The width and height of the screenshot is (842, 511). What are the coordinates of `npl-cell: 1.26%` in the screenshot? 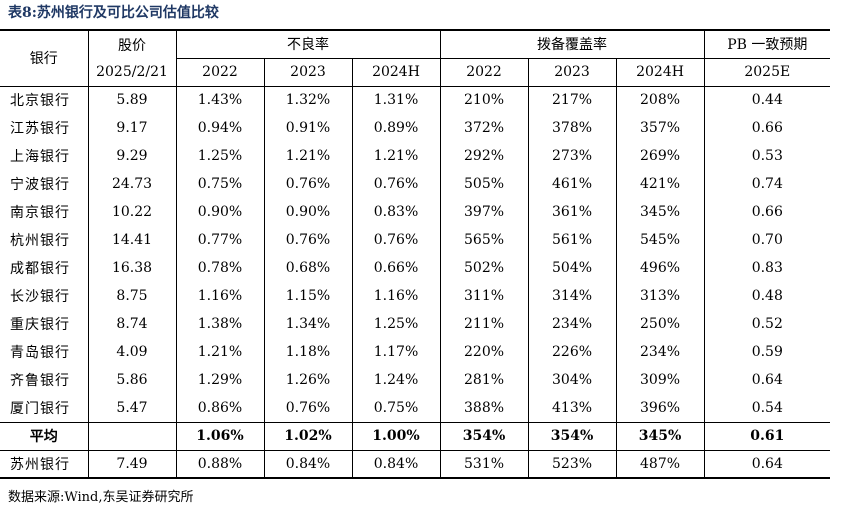 It's located at (308, 380).